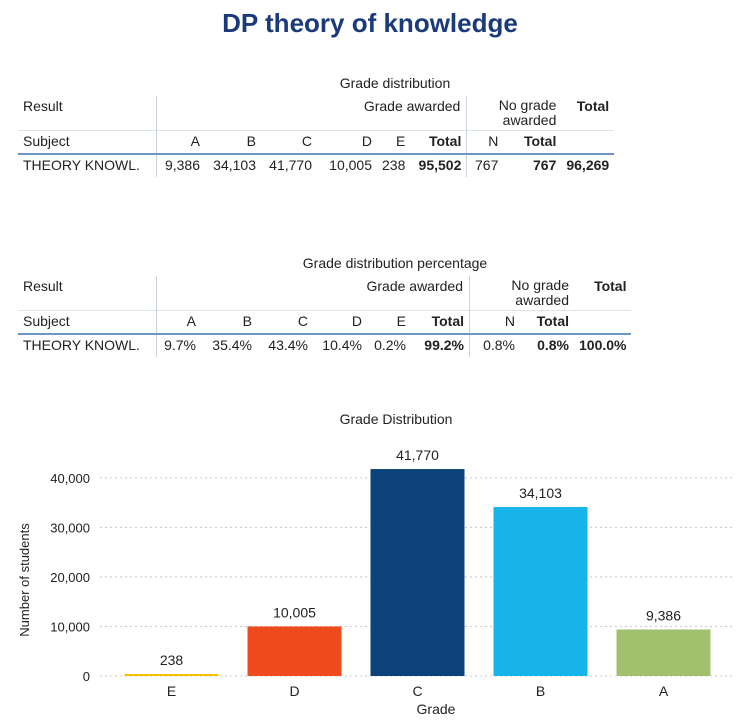 This screenshot has height=726, width=740. I want to click on x-tick-label: B, so click(540, 691).